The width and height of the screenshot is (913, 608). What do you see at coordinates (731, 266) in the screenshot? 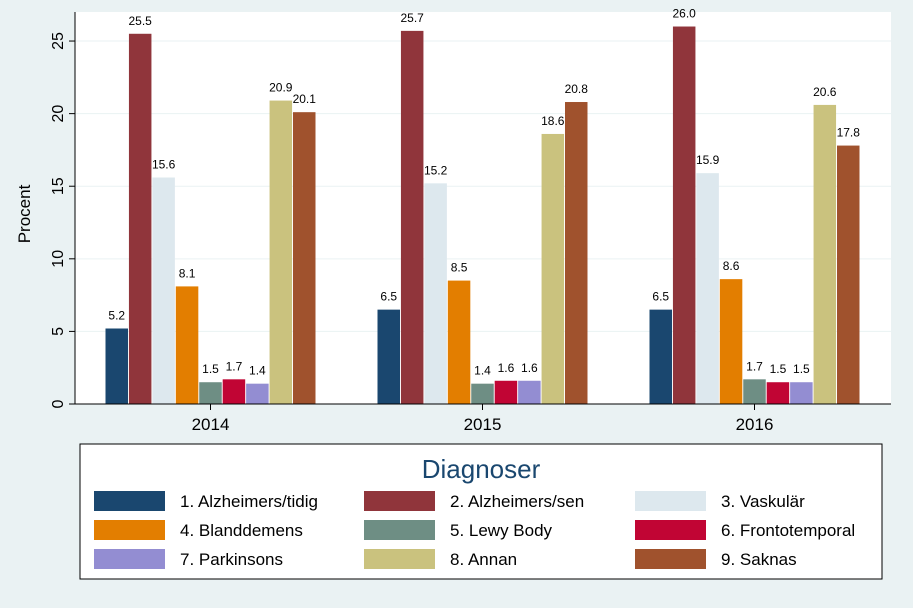
I see `data-label: 8.6` at bounding box center [731, 266].